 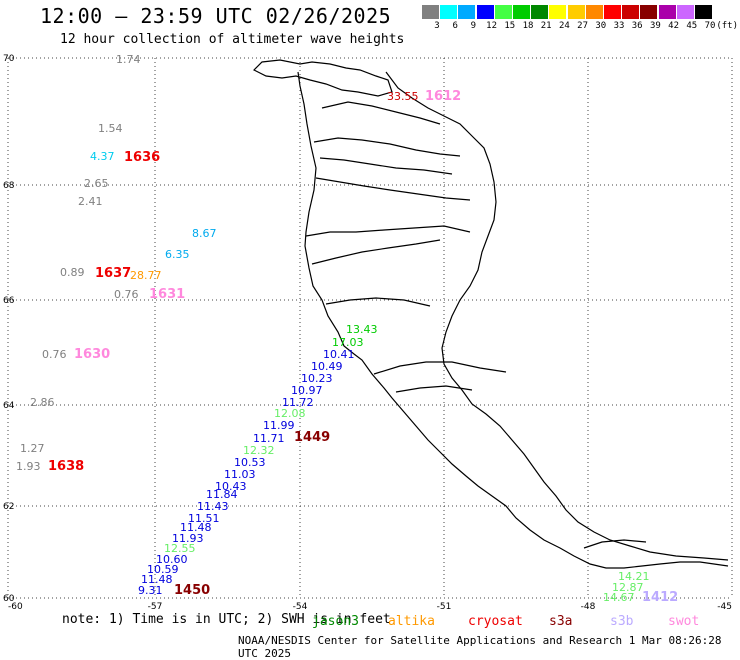 I want to click on wave-height-label: 1.74, so click(x=128, y=59).